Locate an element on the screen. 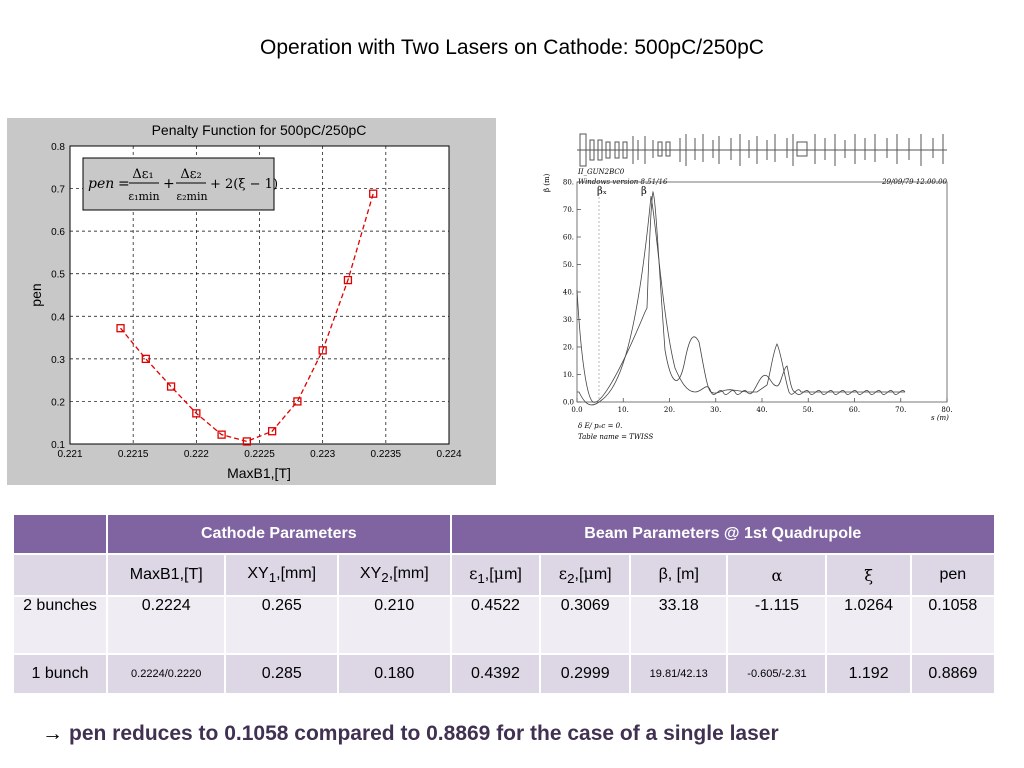  formula-plus: + is located at coordinates (169, 184).